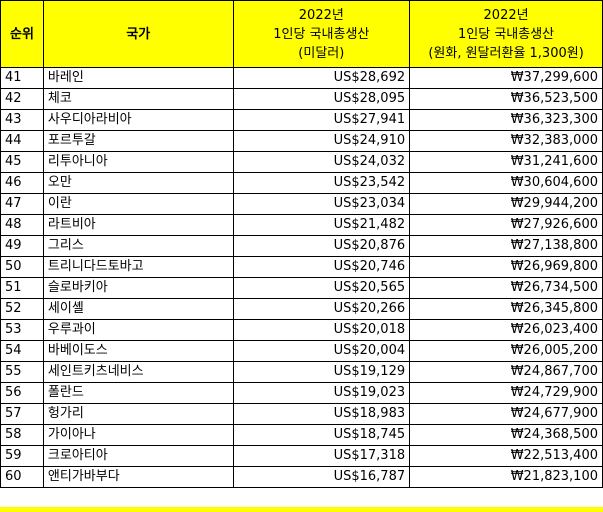 The width and height of the screenshot is (603, 512). What do you see at coordinates (138, 183) in the screenshot?
I see `country-cell: 오만` at bounding box center [138, 183].